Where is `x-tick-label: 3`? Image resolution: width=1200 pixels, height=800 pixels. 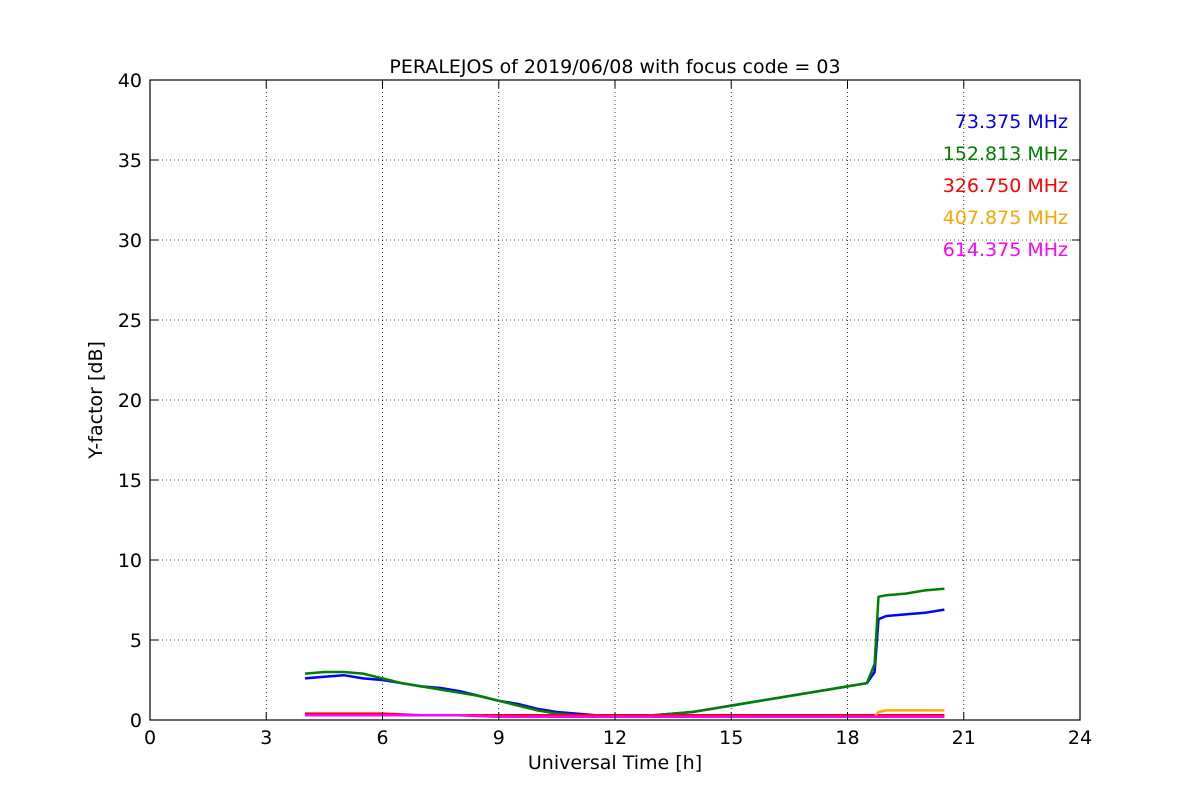 x-tick-label: 3 is located at coordinates (266, 738).